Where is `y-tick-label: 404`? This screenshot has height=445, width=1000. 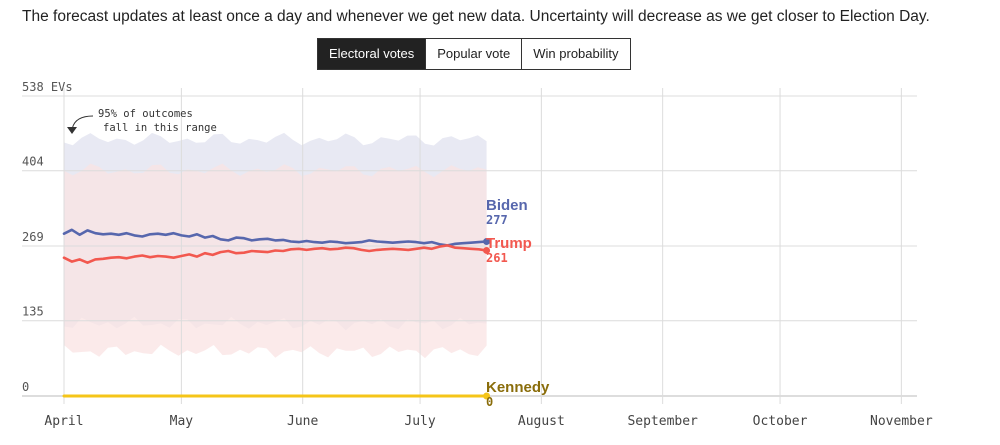
y-tick-label: 404 is located at coordinates (33, 162).